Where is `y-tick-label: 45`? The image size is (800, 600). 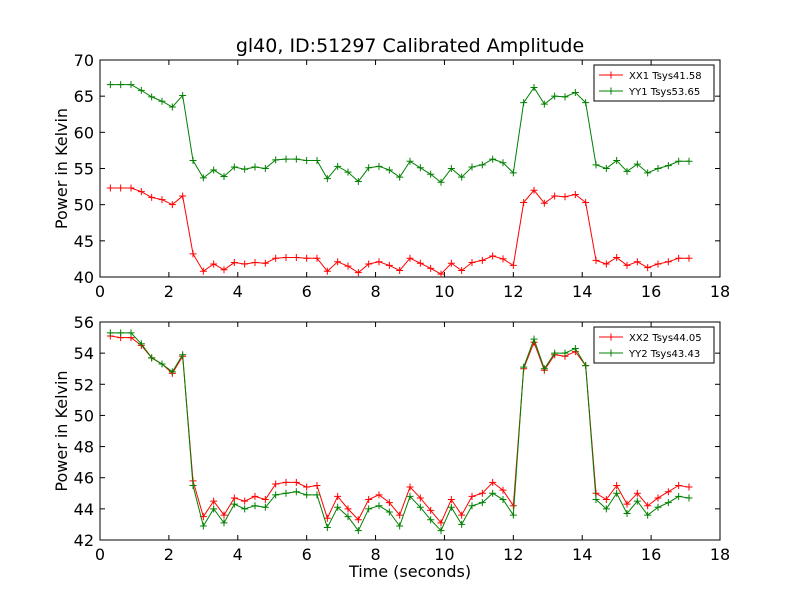 y-tick-label: 45 is located at coordinates (84, 241).